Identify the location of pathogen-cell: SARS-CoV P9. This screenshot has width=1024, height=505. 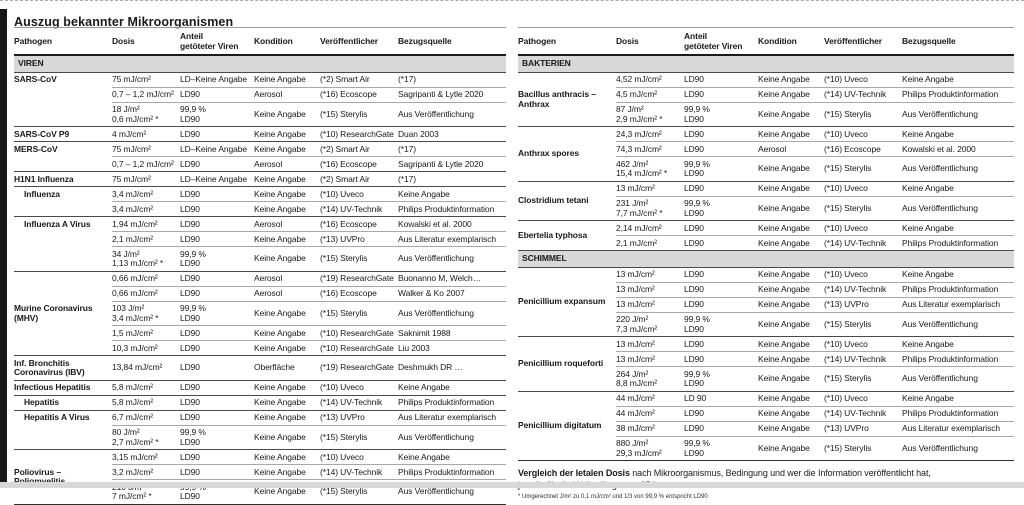
(63, 134).